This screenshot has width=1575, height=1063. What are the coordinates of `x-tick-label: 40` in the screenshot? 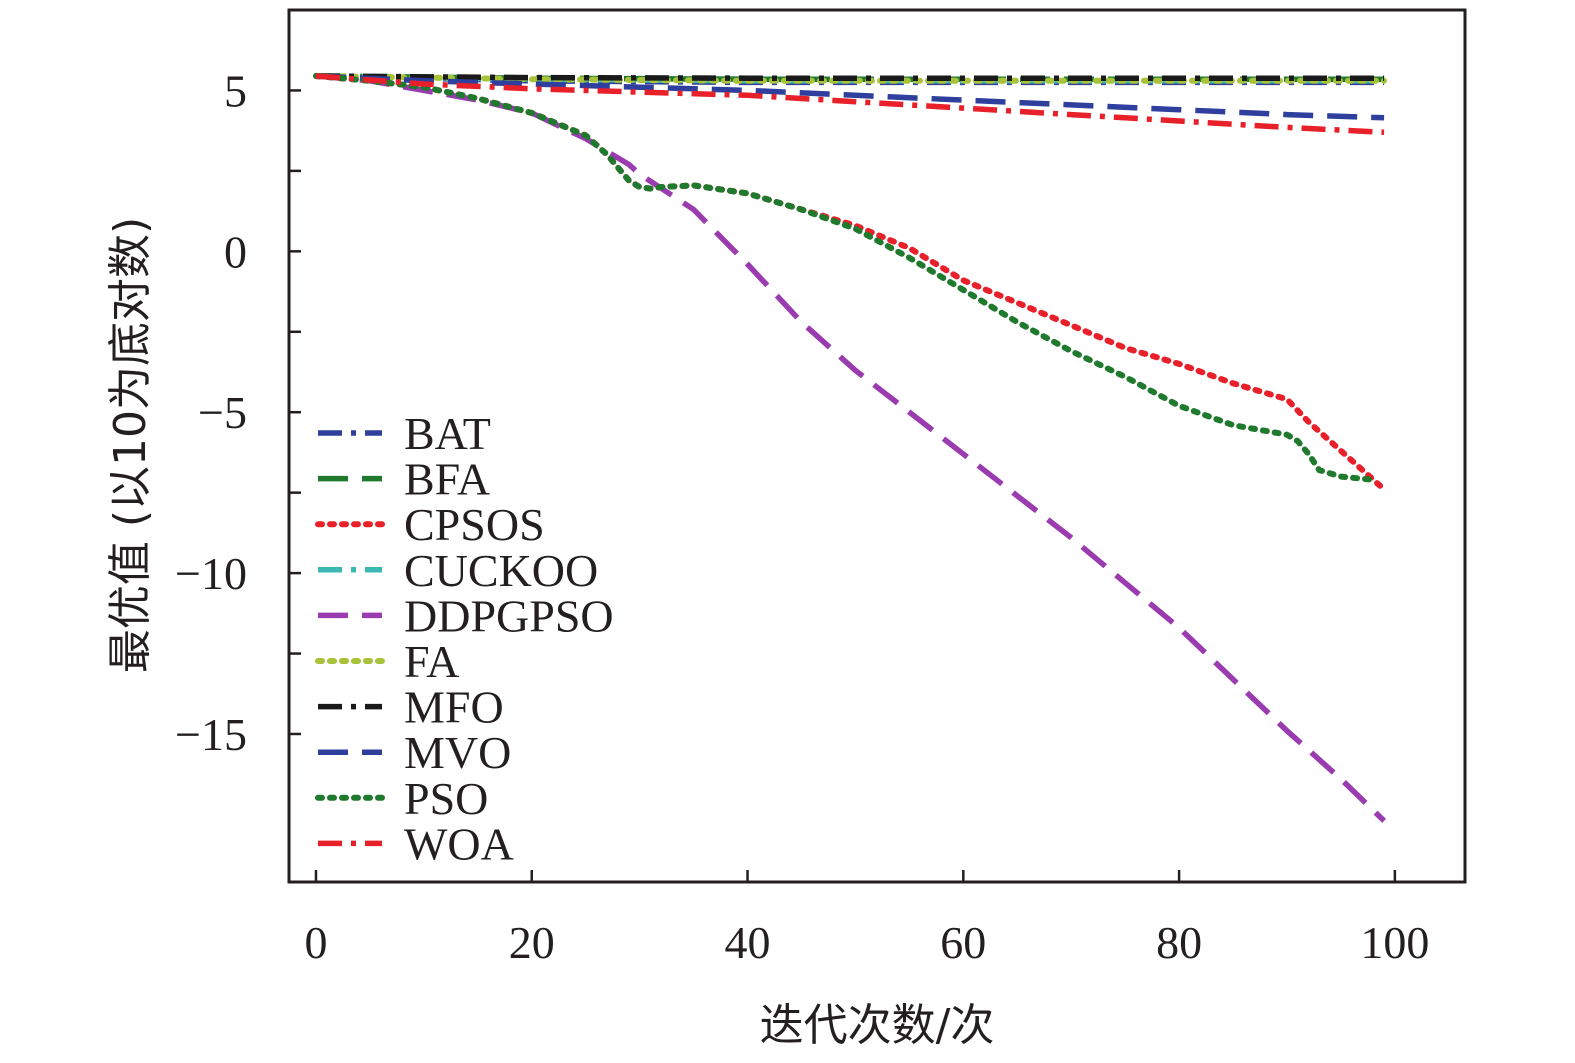 It's located at (748, 942).